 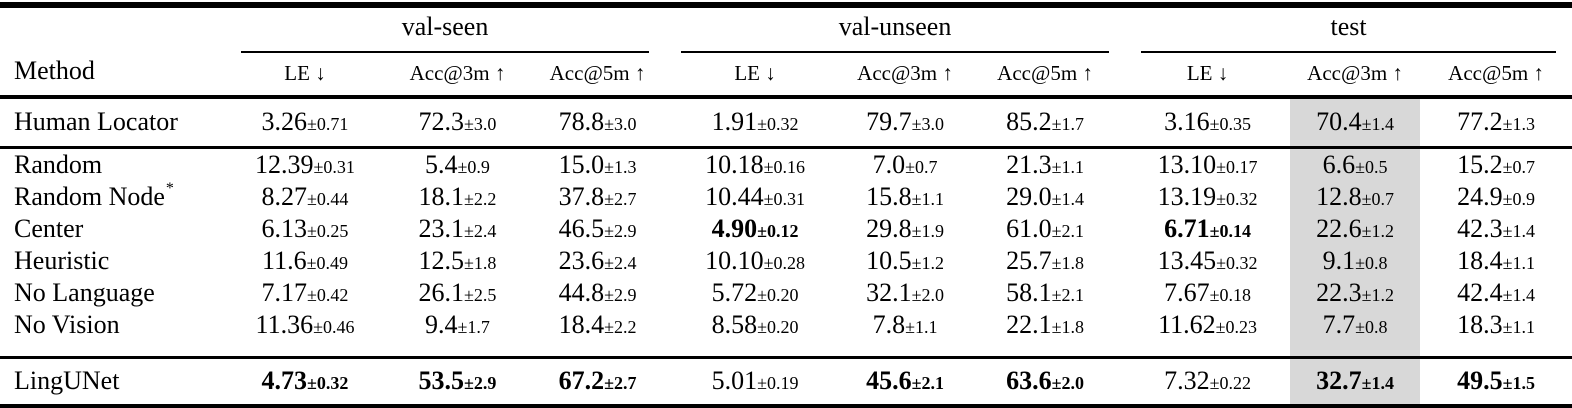 I want to click on value-cell: 6.6±0.5, so click(x=1355, y=163).